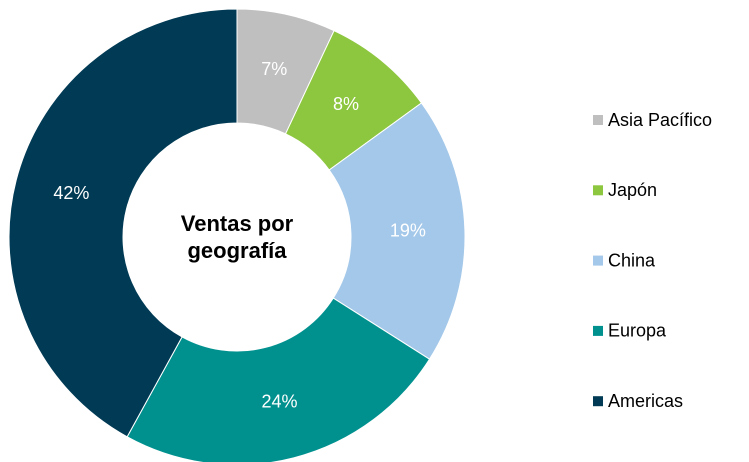 The height and width of the screenshot is (462, 749). Describe the element at coordinates (645, 401) in the screenshot. I see `legend-label: Americas` at that location.